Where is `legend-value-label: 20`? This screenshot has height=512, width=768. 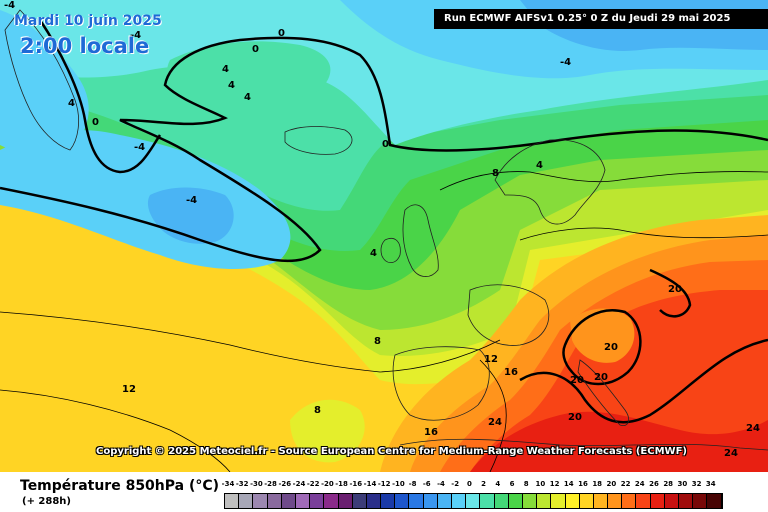 legend-value-label: 20 is located at coordinates (611, 484).